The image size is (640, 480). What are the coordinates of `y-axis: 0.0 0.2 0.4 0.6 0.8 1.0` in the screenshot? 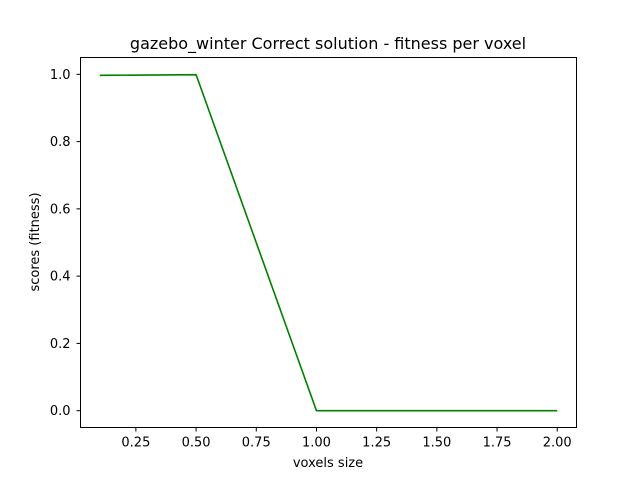 It's located at (65, 243).